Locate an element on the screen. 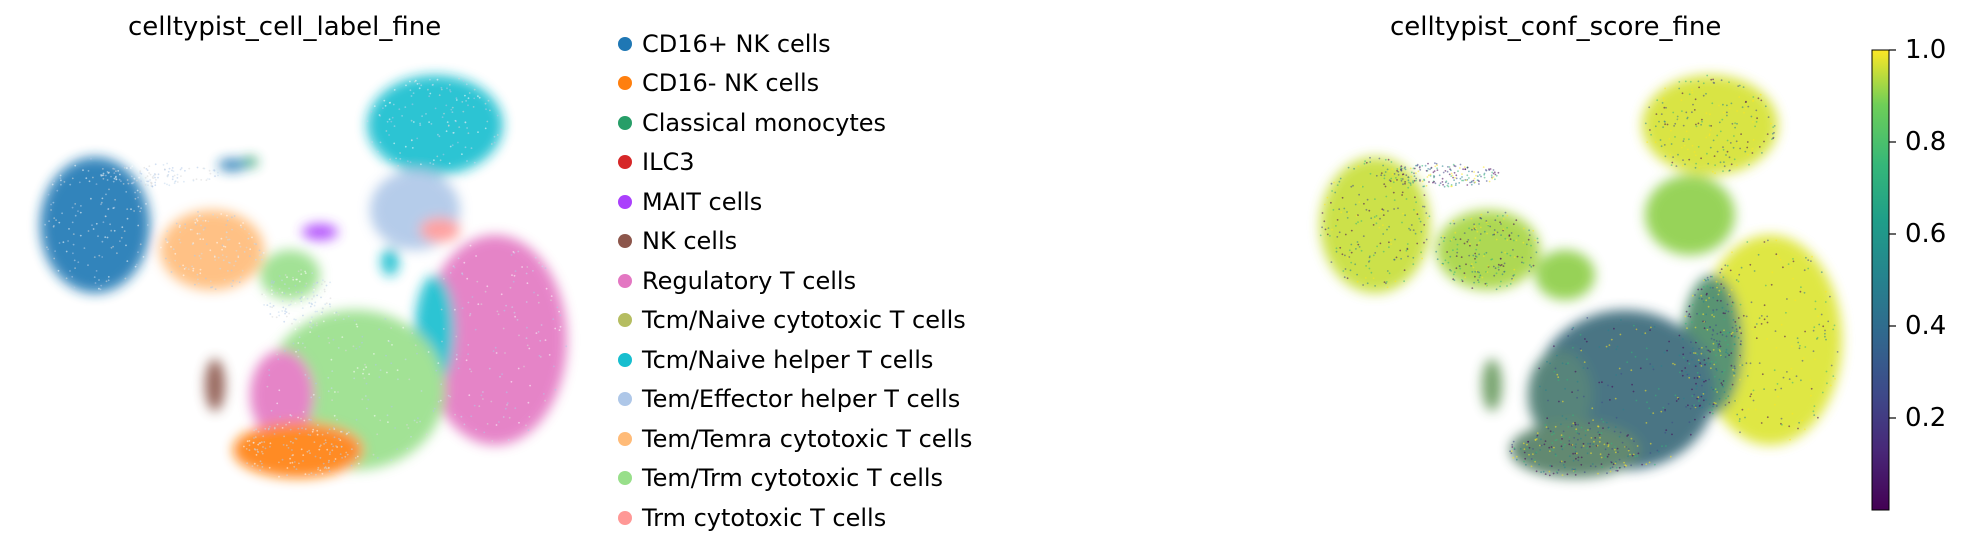 Image resolution: width=1963 pixels, height=555 pixels. legend-label: CD16+ NK cells is located at coordinates (736, 43).